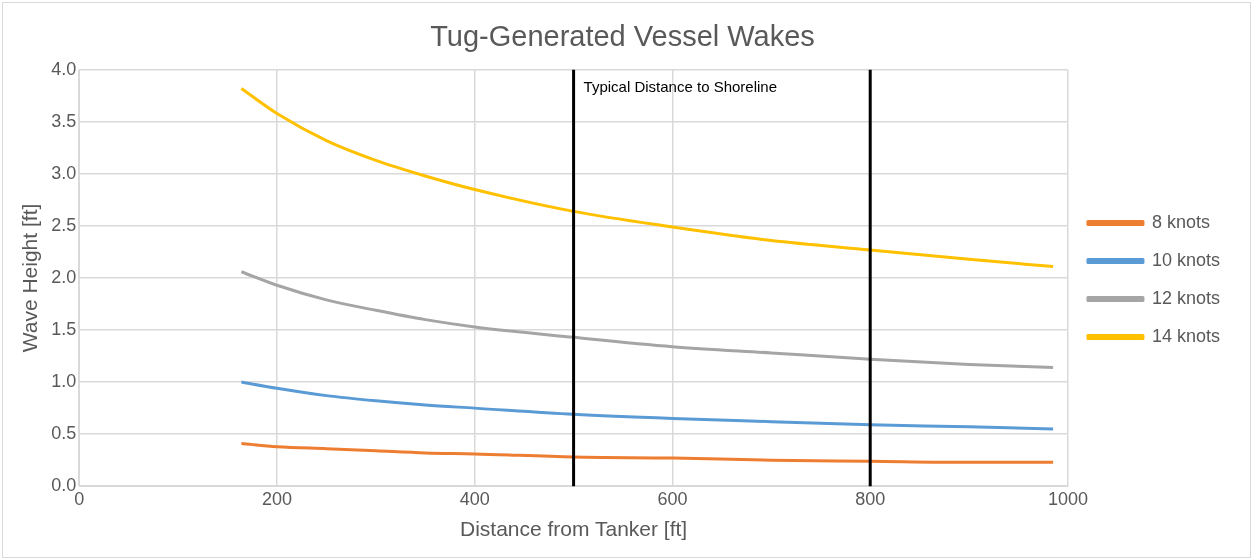 The width and height of the screenshot is (1253, 560). Describe the element at coordinates (64, 224) in the screenshot. I see `y-tick-label: 2.5` at that location.